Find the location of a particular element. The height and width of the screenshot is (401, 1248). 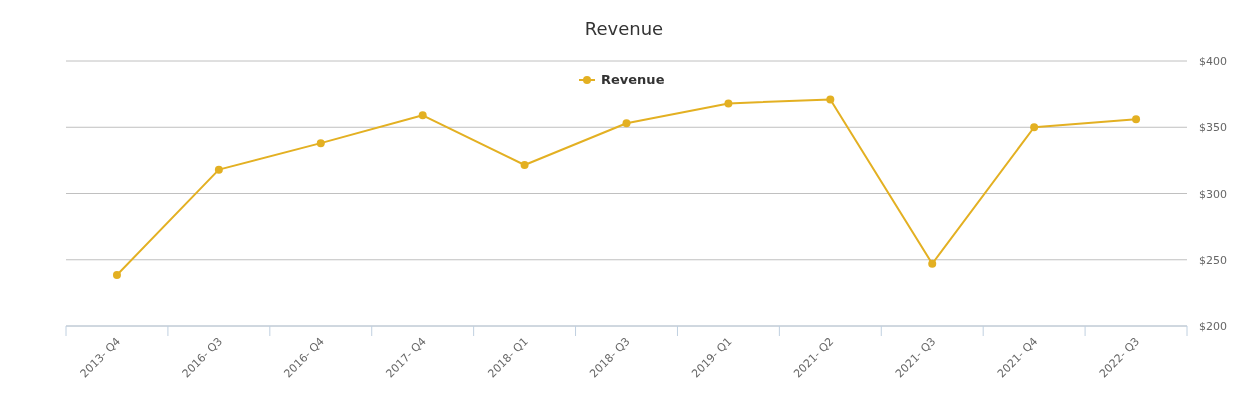

legend-label: Revenue is located at coordinates (633, 79).